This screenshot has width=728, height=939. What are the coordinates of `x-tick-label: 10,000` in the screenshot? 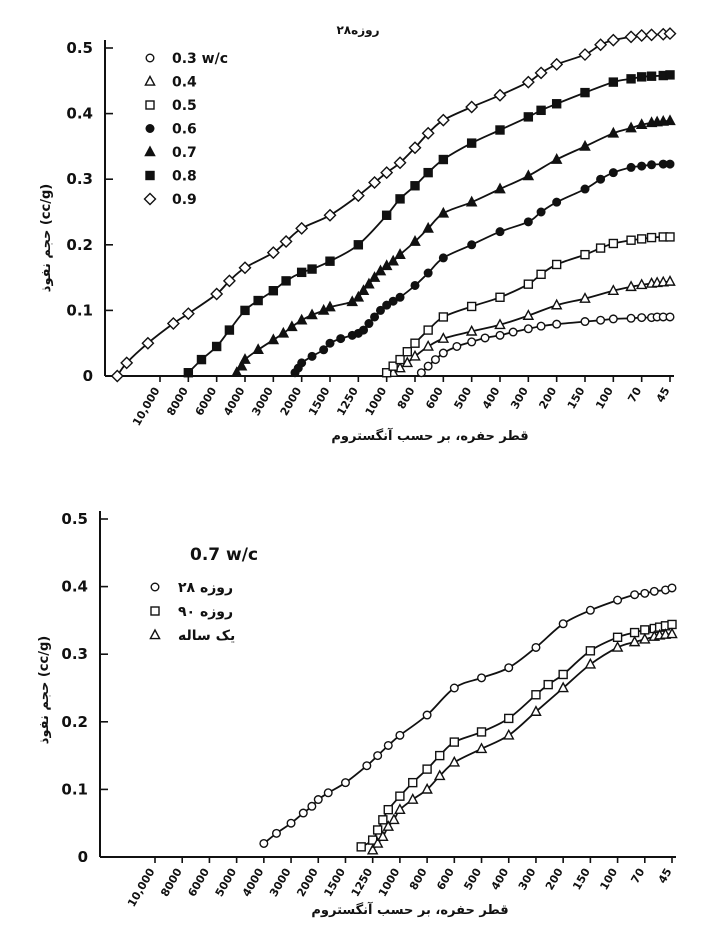 It's located at (146, 407).